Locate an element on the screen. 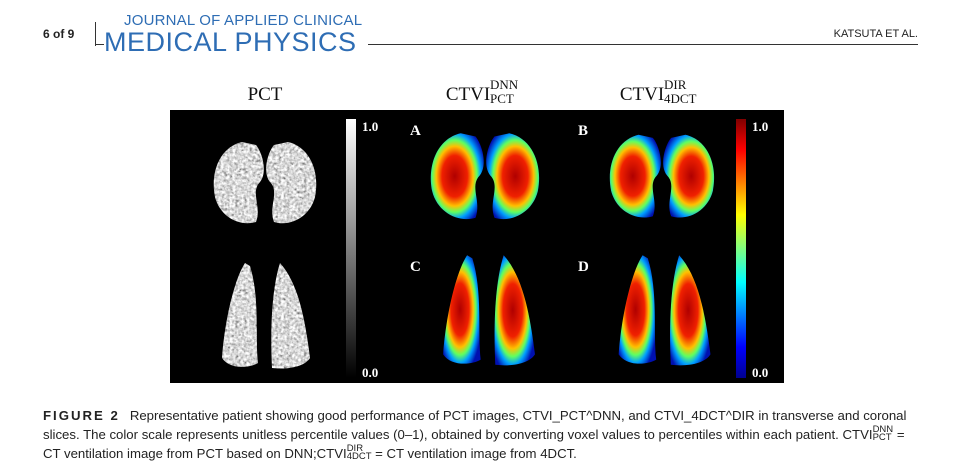 The image size is (964, 473). term-sup: DNN is located at coordinates (883, 429).